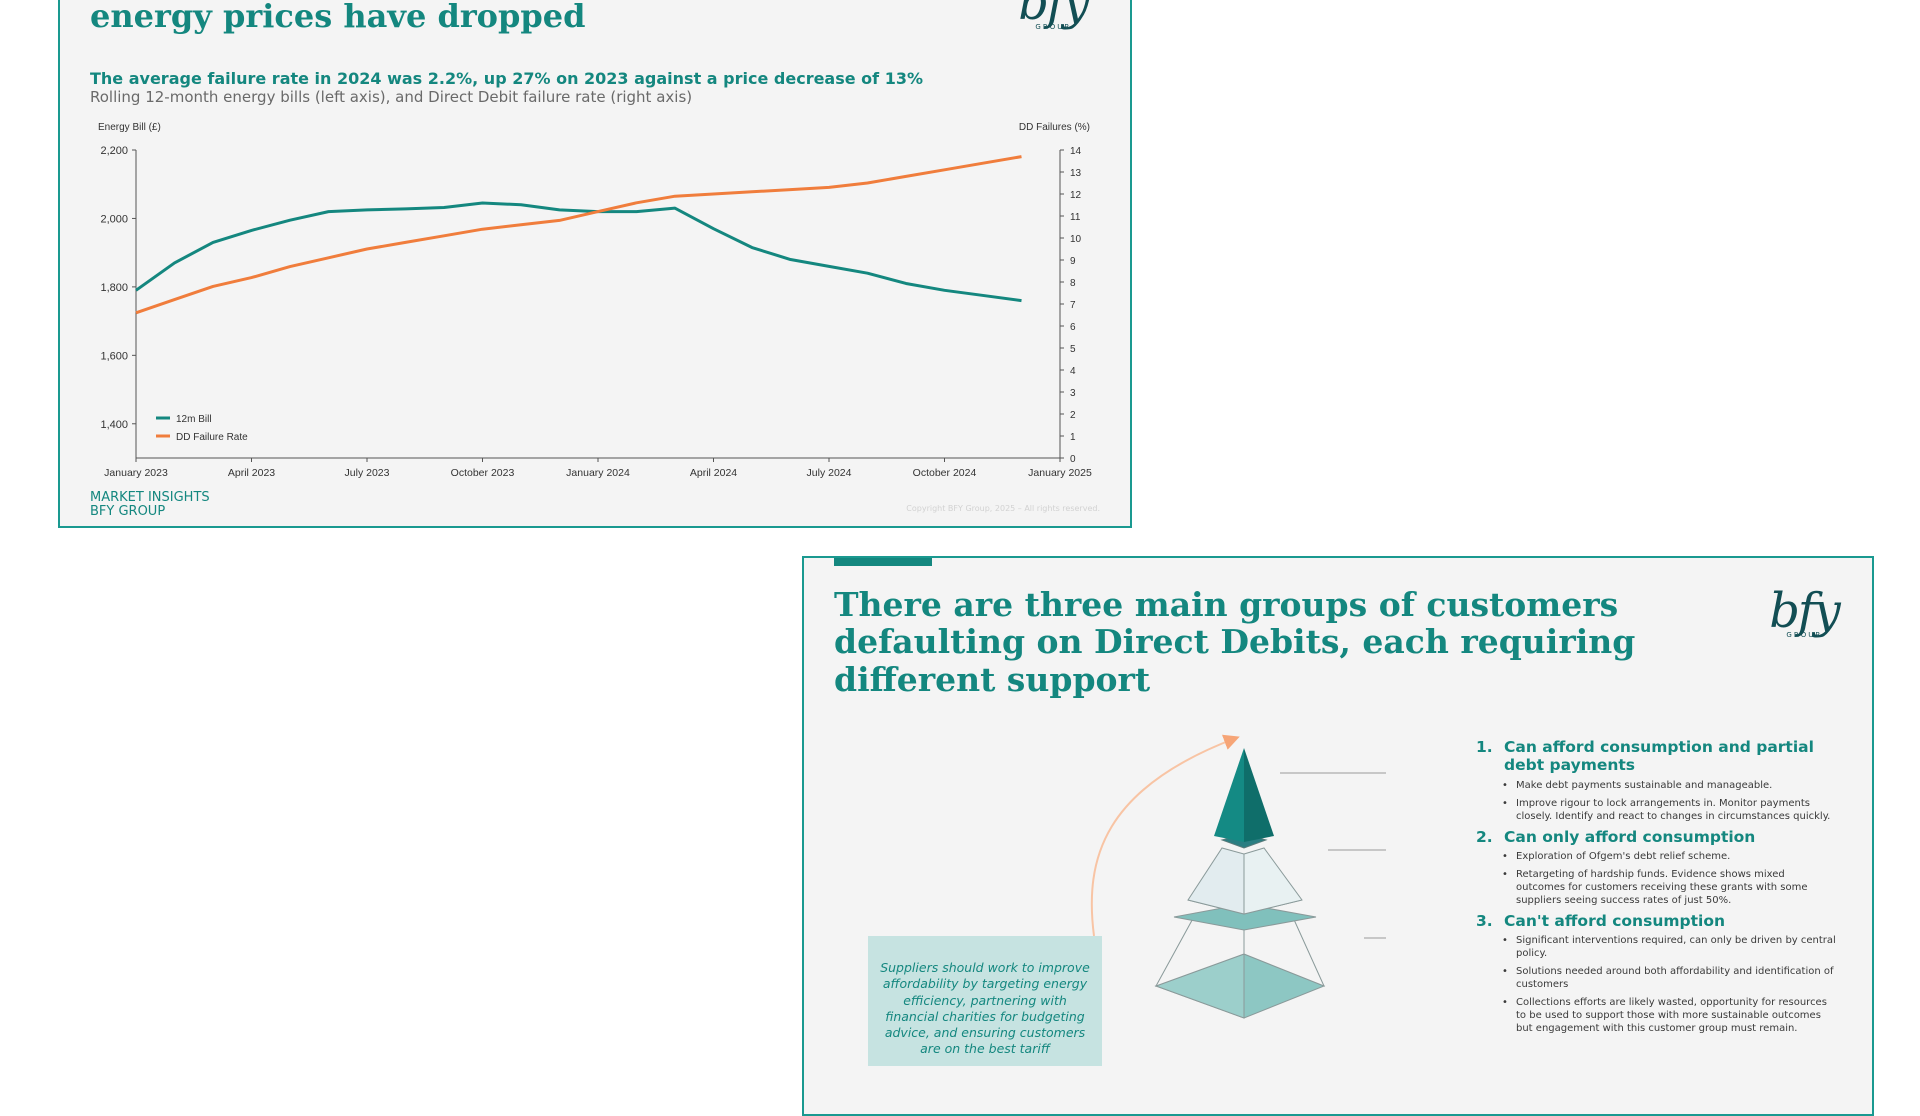 The width and height of the screenshot is (1920, 1116). What do you see at coordinates (578, 252) in the screenshot?
I see `series-line-bill` at bounding box center [578, 252].